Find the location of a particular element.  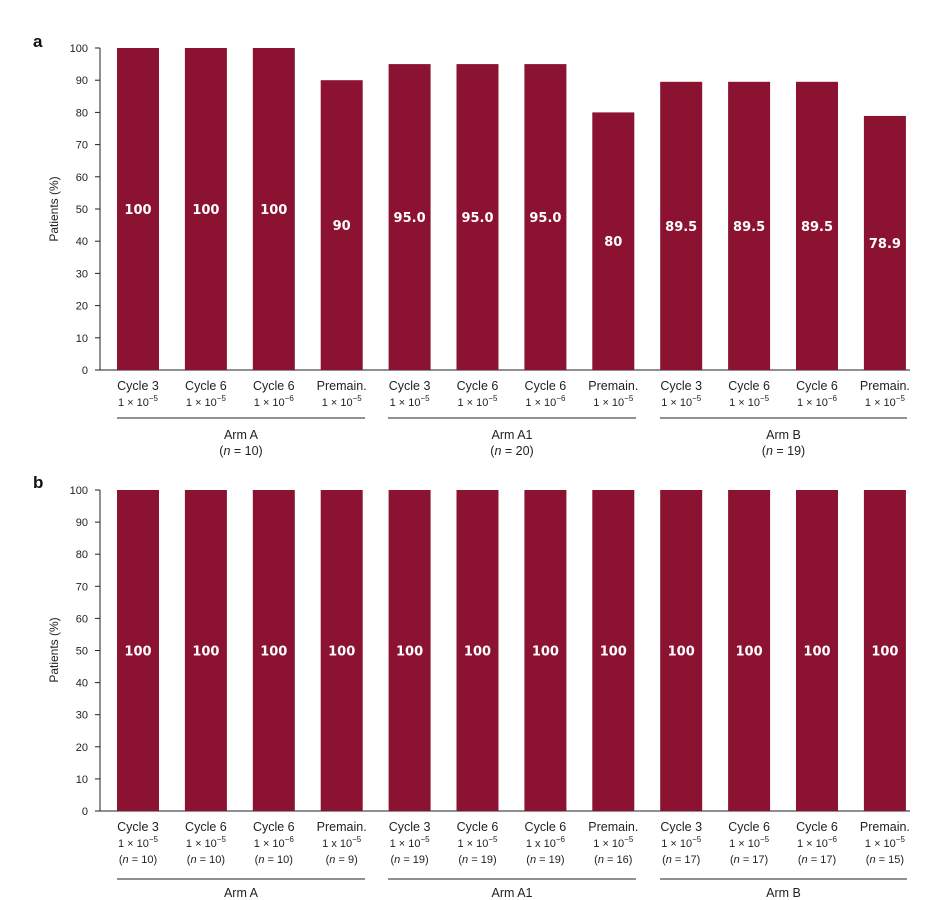

bar-value-label: 95.0 is located at coordinates (477, 218).